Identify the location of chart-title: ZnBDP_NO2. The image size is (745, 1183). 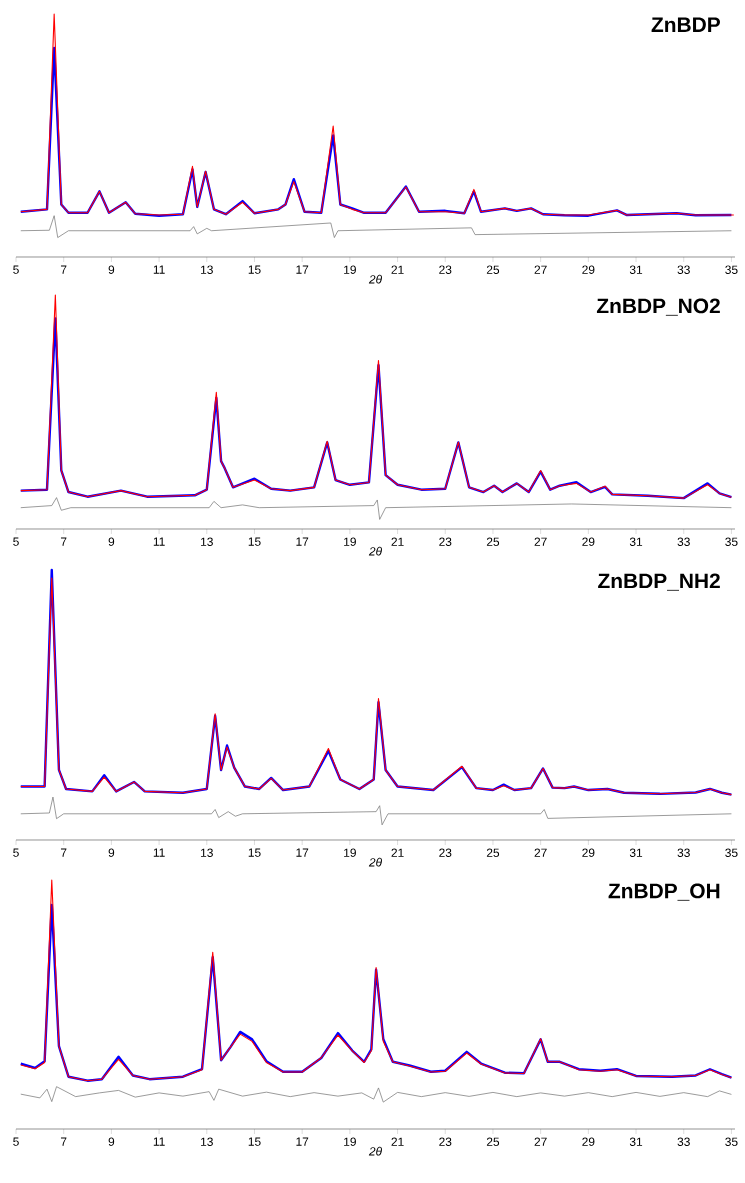
(658, 307).